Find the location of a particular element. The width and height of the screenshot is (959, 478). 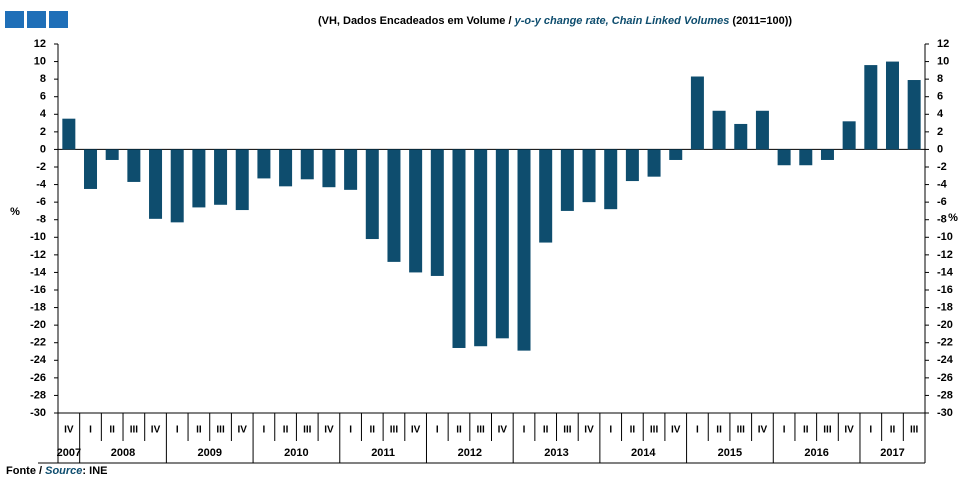

y2-tick-label: 6 is located at coordinates (940, 97).